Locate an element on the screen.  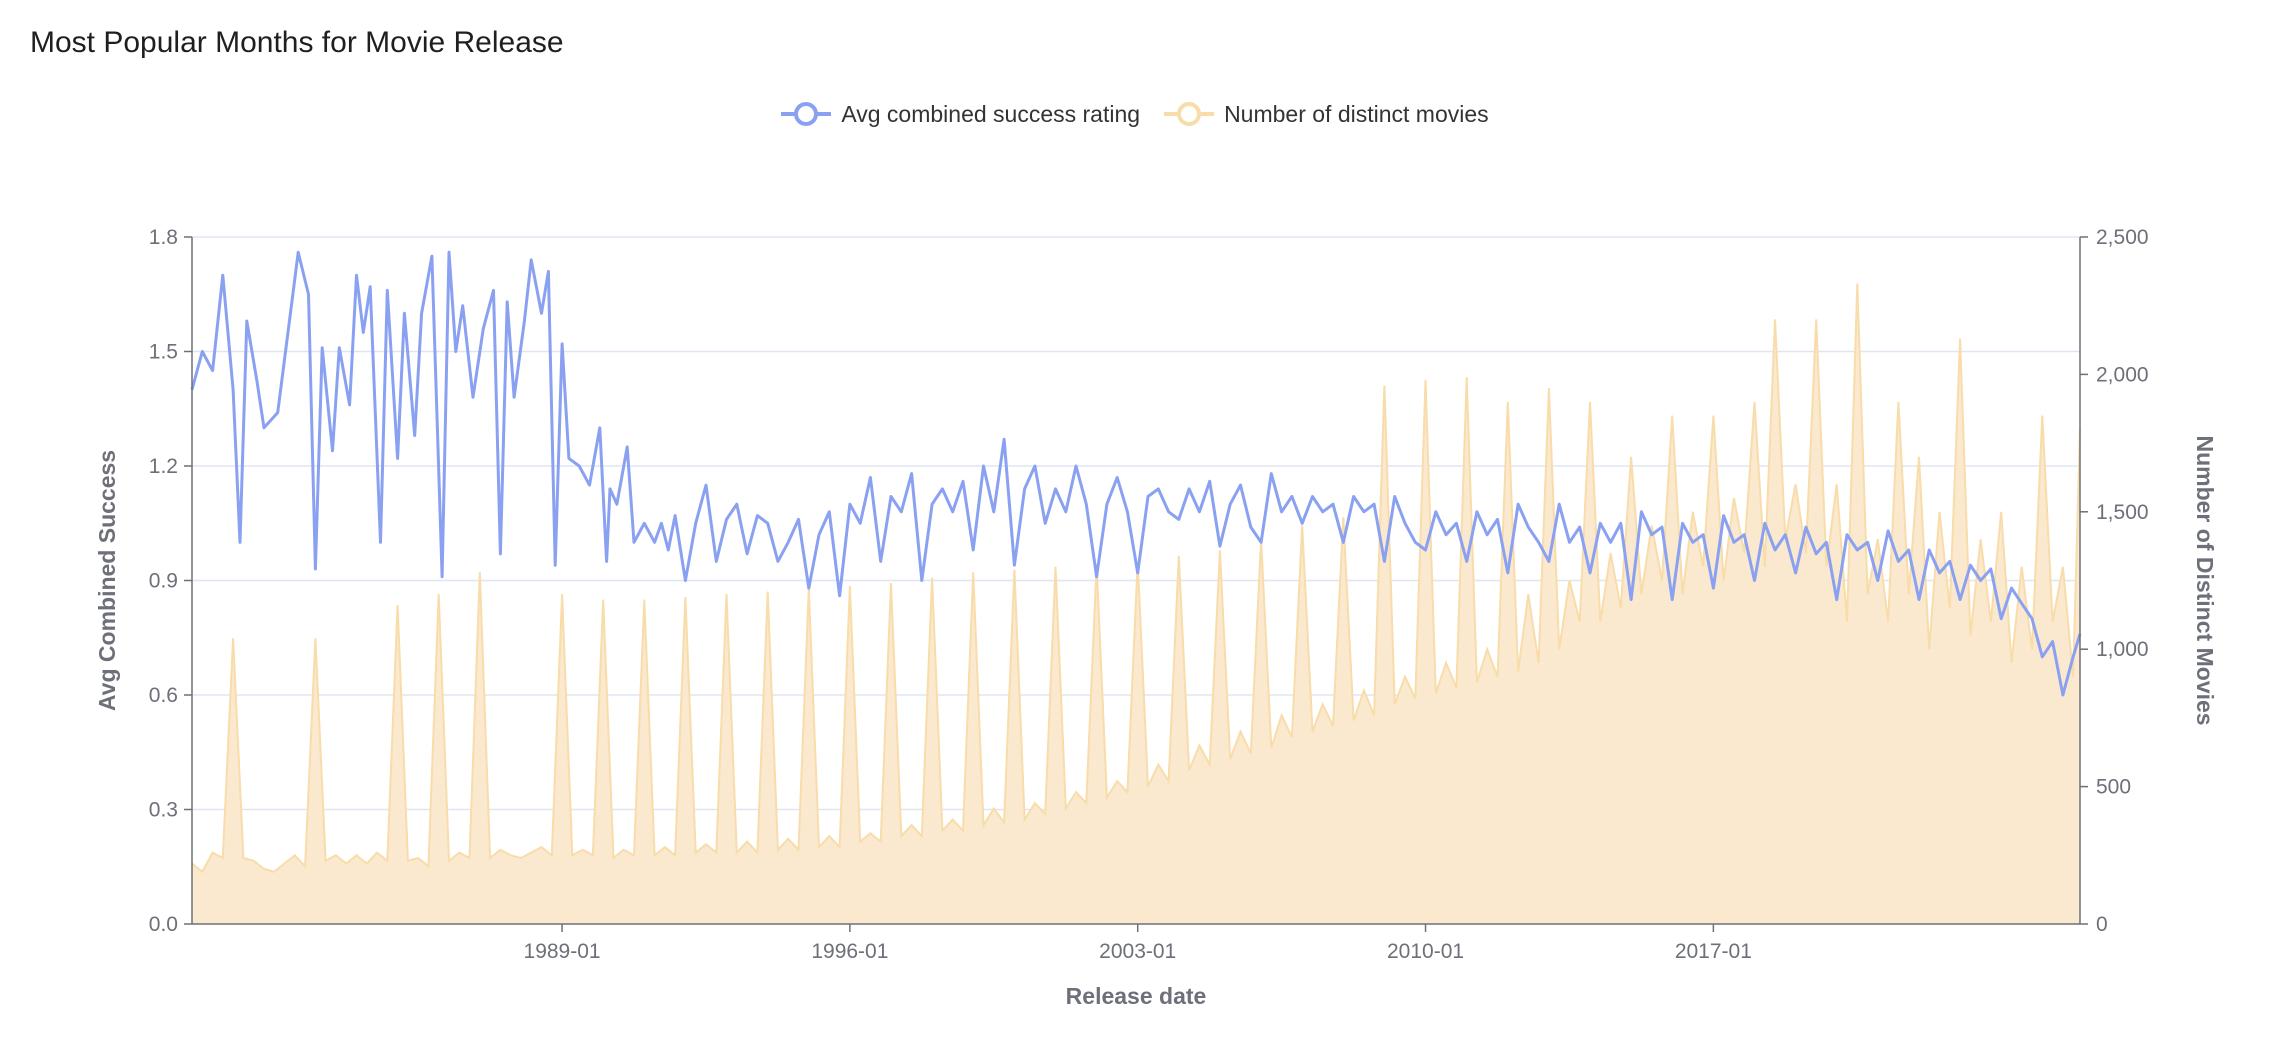
y-tick-label: 1.2 is located at coordinates (163, 466).